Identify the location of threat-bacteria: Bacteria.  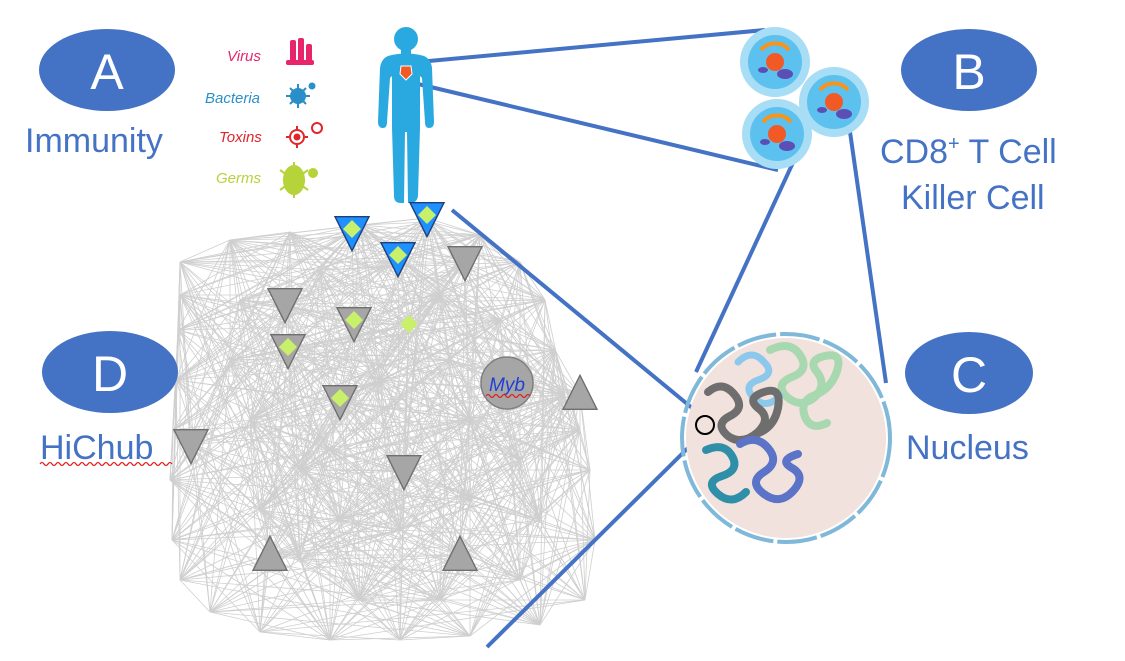
(260, 95).